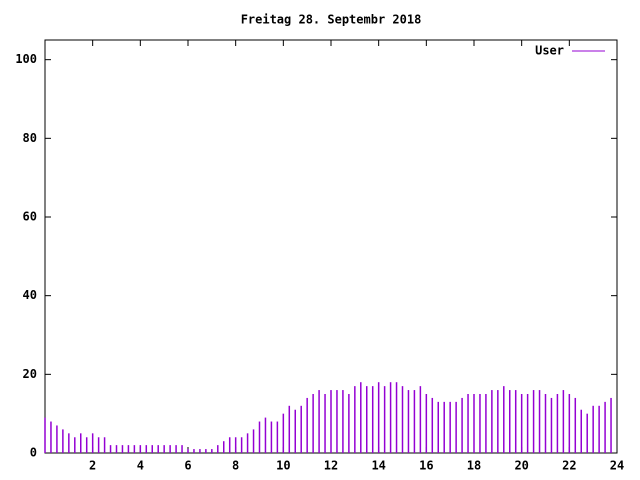 The width and height of the screenshot is (640, 480). Describe the element at coordinates (140, 466) in the screenshot. I see `x-tick-label: 4` at that location.